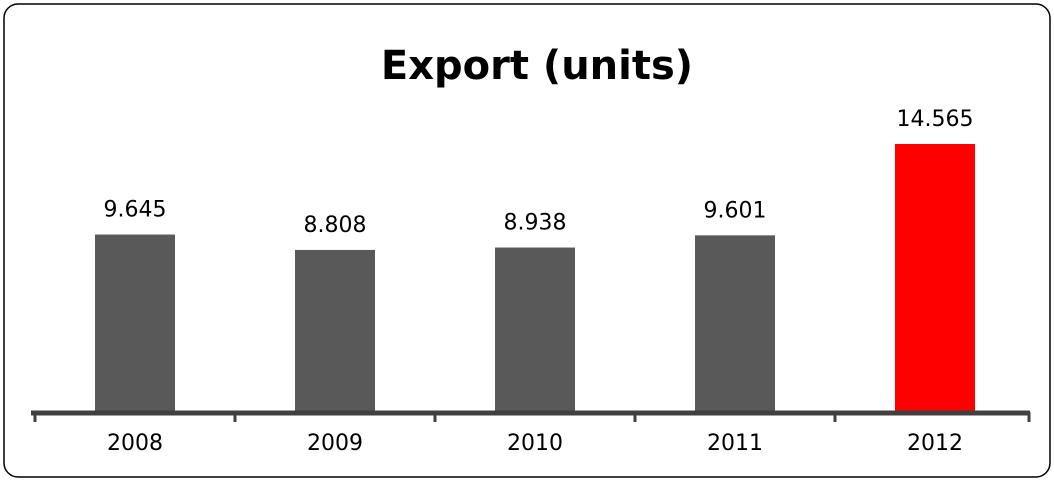 Image resolution: width=1054 pixels, height=481 pixels. Describe the element at coordinates (535, 443) in the screenshot. I see `x-tick-label: 2010` at that location.